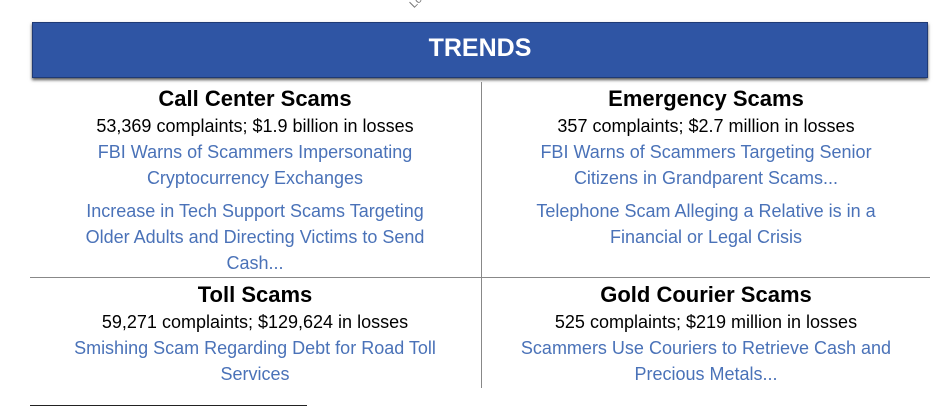 This screenshot has height=414, width=951. What do you see at coordinates (706, 237) in the screenshot?
I see `link-line: Financial or Legal Crisis` at bounding box center [706, 237].